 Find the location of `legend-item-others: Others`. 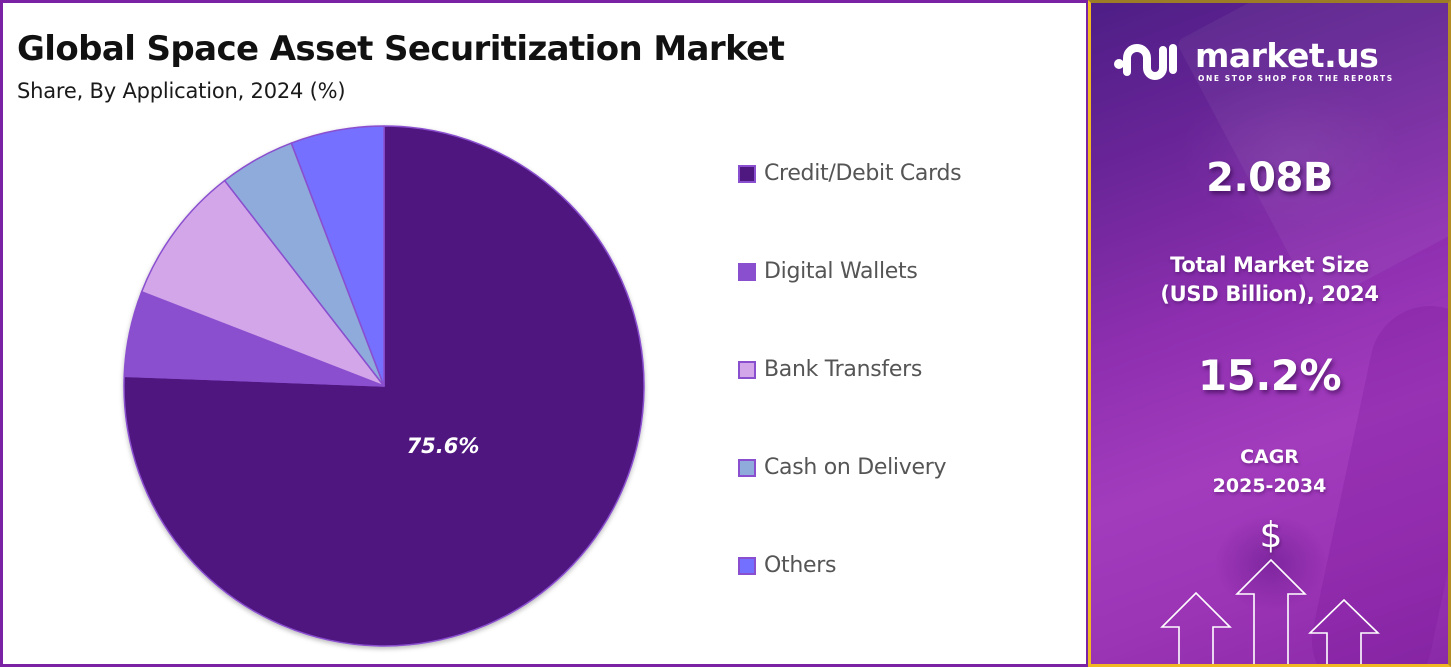

legend-item-others: Others is located at coordinates (787, 565).